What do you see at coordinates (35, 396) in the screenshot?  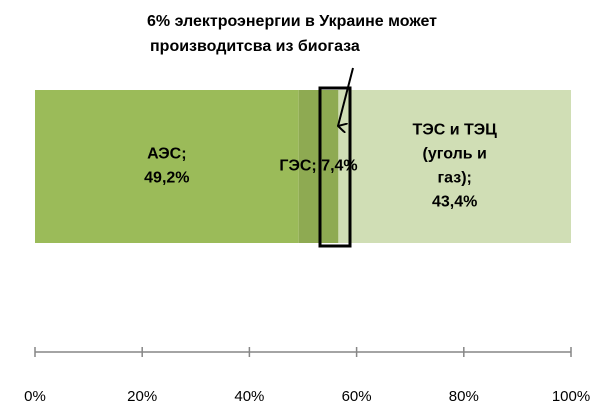 I see `x-tick-label: 0%` at bounding box center [35, 396].